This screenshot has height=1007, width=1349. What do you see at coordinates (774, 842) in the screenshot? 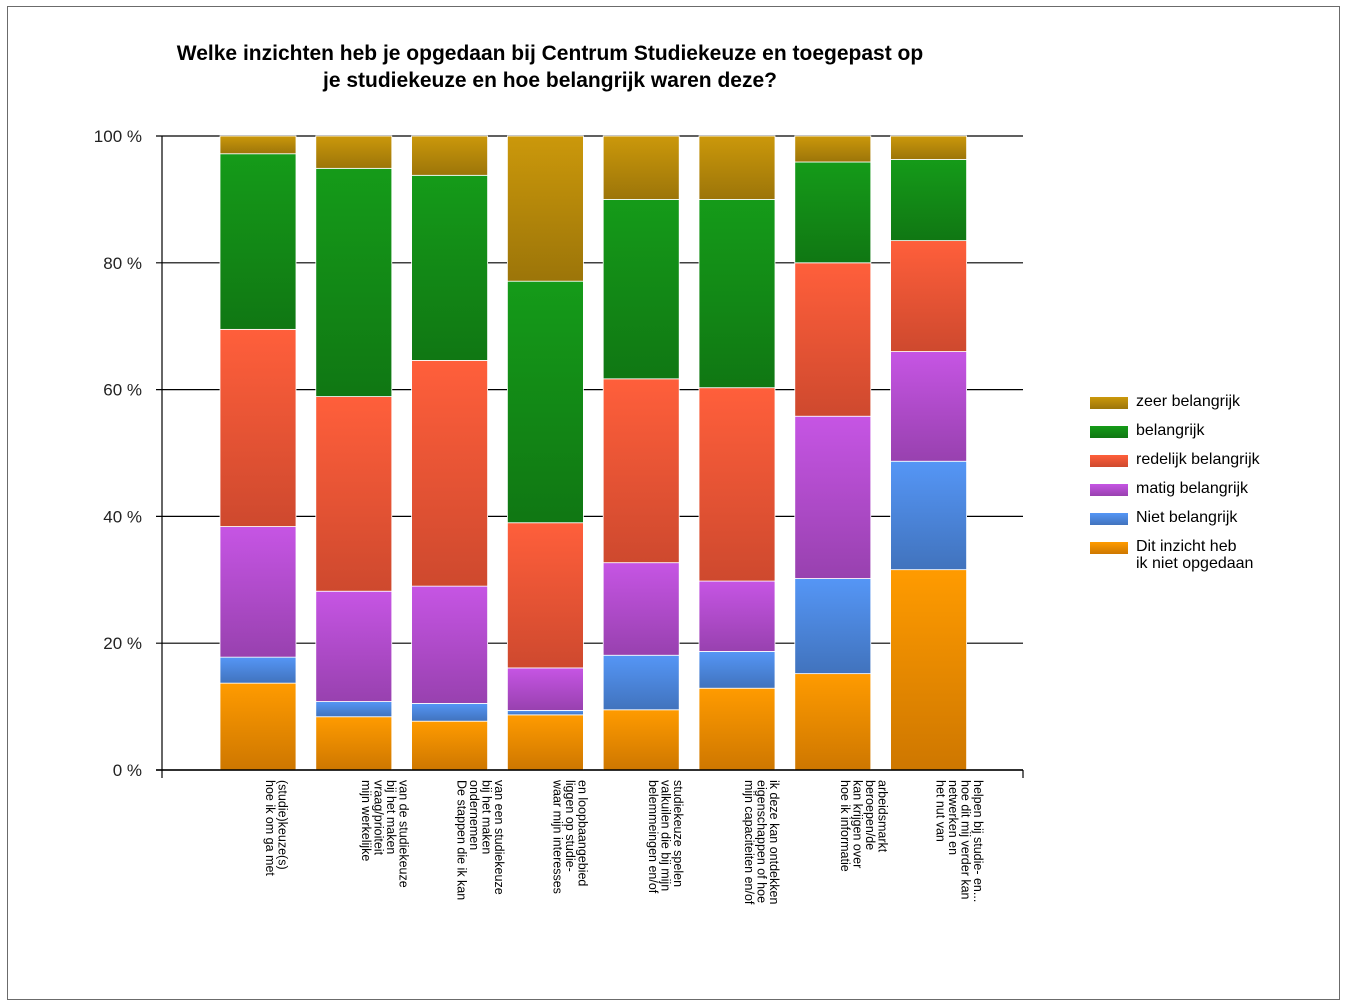
I see `x-tick-label-line: ik deze kan ontdekken` at bounding box center [774, 842].